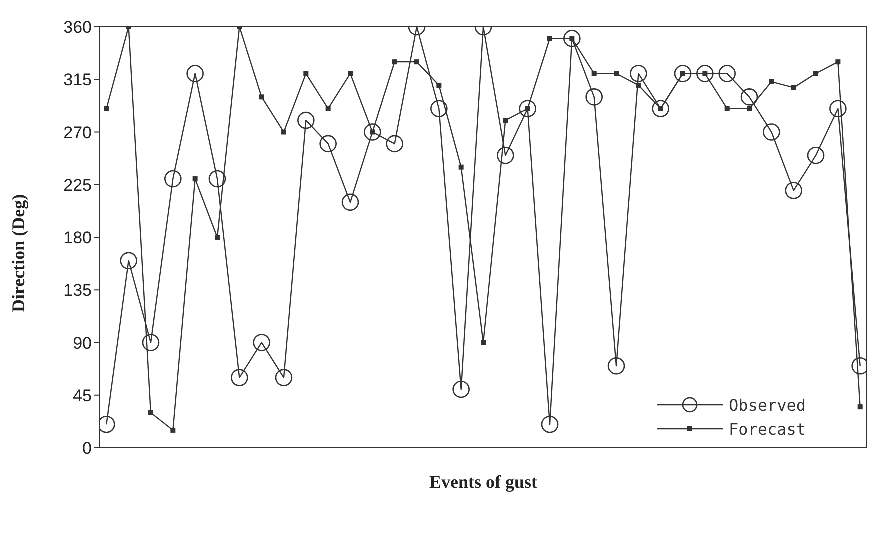 The image size is (884, 554). Describe the element at coordinates (82, 396) in the screenshot. I see `y-tick-label: 45` at that location.